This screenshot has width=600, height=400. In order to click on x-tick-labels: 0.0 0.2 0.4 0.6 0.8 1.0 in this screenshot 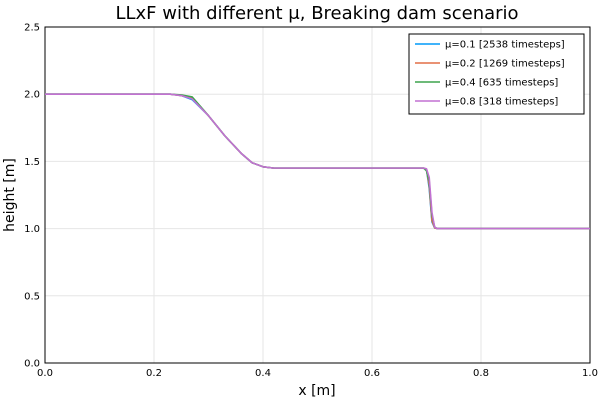, I will do `click(317, 373)`.